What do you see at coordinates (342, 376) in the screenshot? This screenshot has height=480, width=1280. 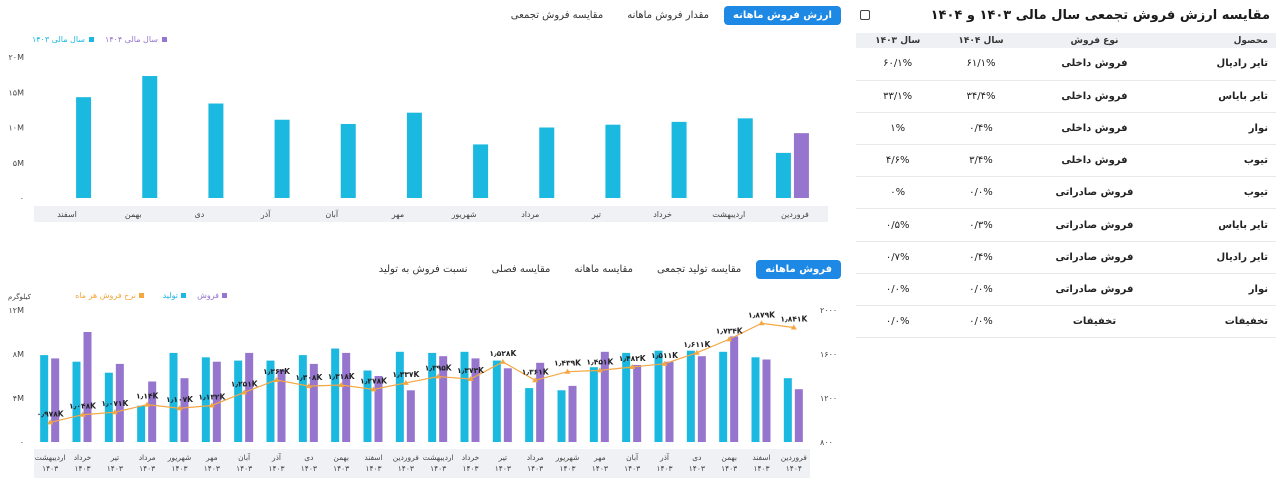 I see `rate-data-label: ۱٫۳۱۸K` at bounding box center [342, 376].